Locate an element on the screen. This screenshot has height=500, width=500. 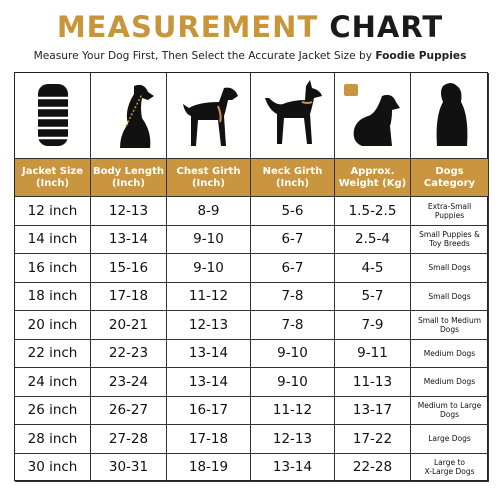
title-part: CHART is located at coordinates (386, 27).